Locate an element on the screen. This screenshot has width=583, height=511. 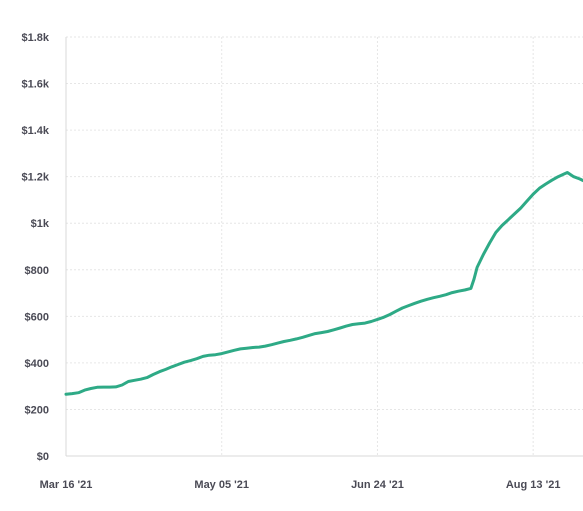
y-tick-label: $1.8k is located at coordinates (35, 38).